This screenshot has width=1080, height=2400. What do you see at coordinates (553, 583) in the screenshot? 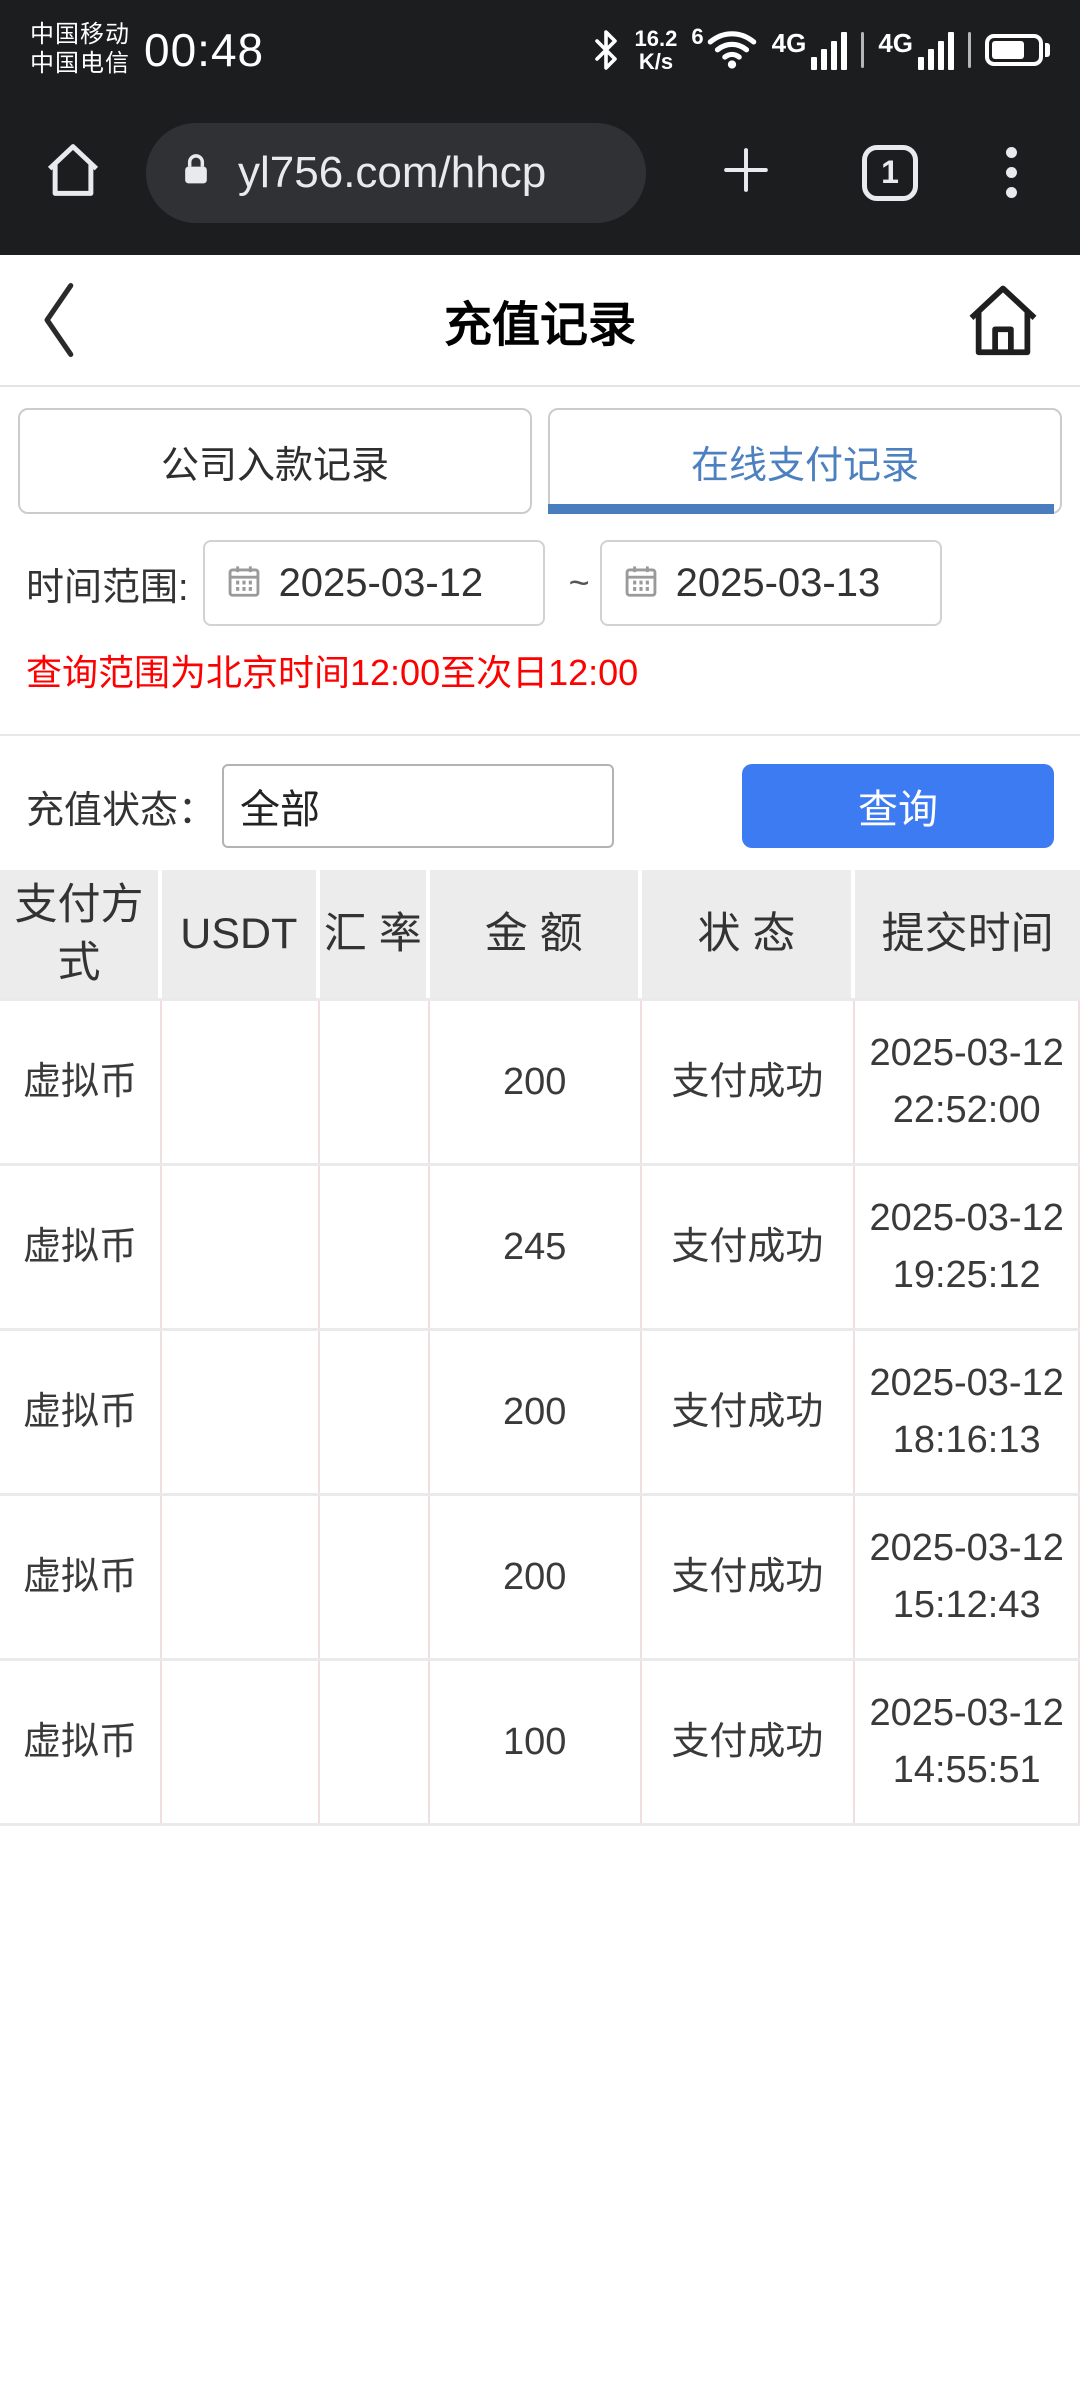
I see `date-range-row: 时间范围: 2025-03-12 ~ 20` at bounding box center [553, 583].